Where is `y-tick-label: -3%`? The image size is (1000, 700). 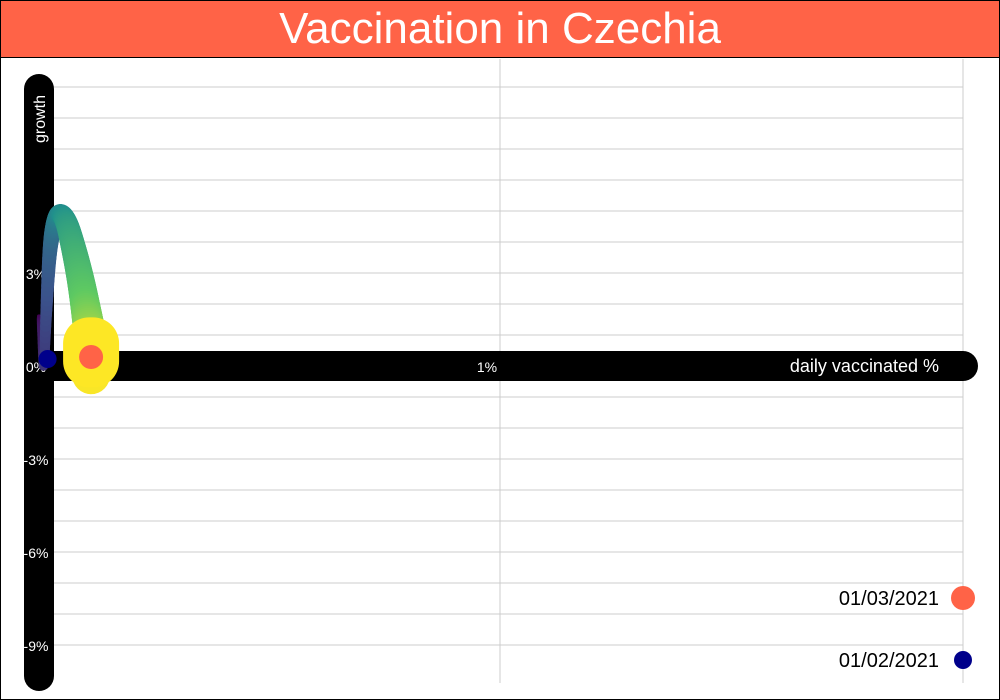 y-tick-label: -3% is located at coordinates (36, 460).